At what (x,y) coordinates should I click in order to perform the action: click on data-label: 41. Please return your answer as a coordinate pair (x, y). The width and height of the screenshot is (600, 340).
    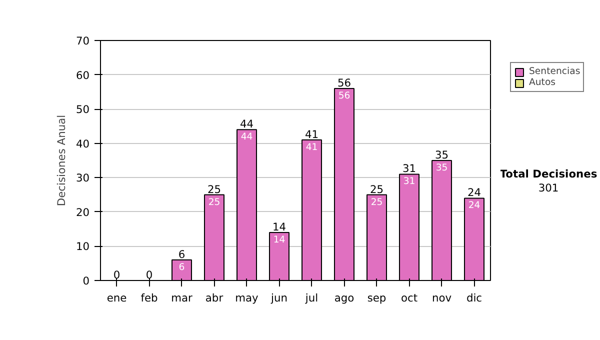
    Looking at the image, I should click on (312, 147).